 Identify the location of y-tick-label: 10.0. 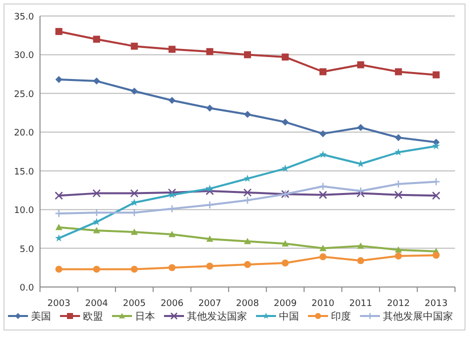
(24, 211).